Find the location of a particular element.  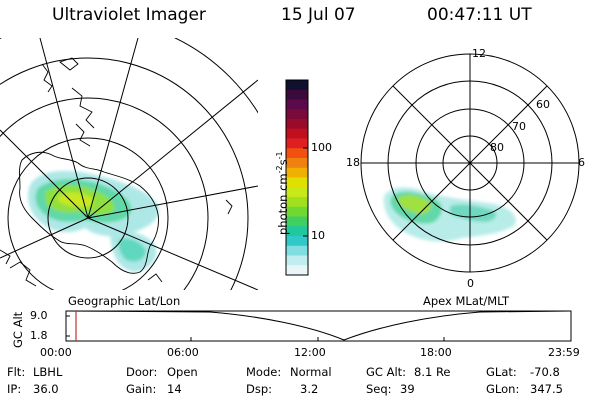

mlt-label-18: 18 is located at coordinates (353, 162).